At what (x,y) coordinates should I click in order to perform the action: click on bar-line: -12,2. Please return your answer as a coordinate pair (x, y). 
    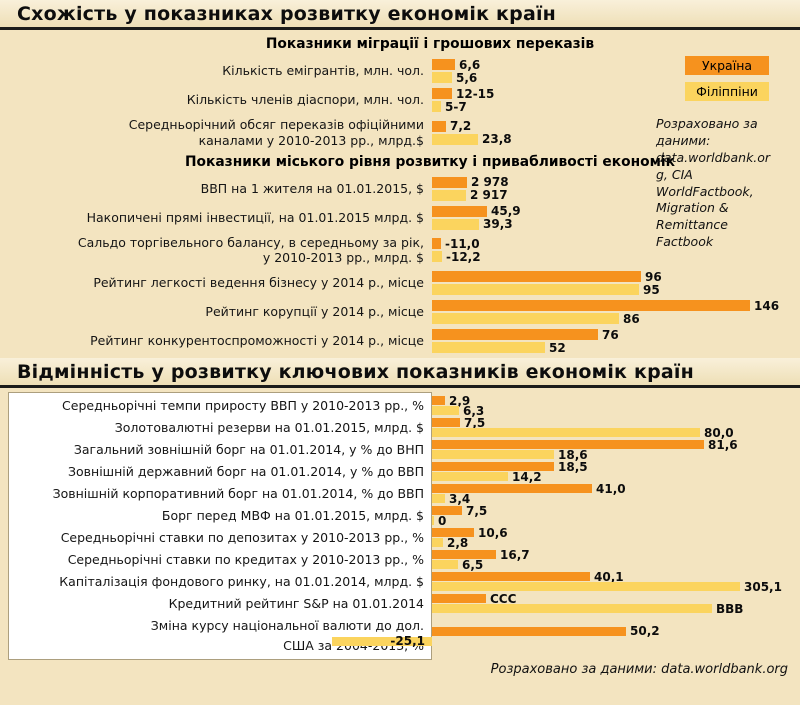
    Looking at the image, I should click on (616, 256).